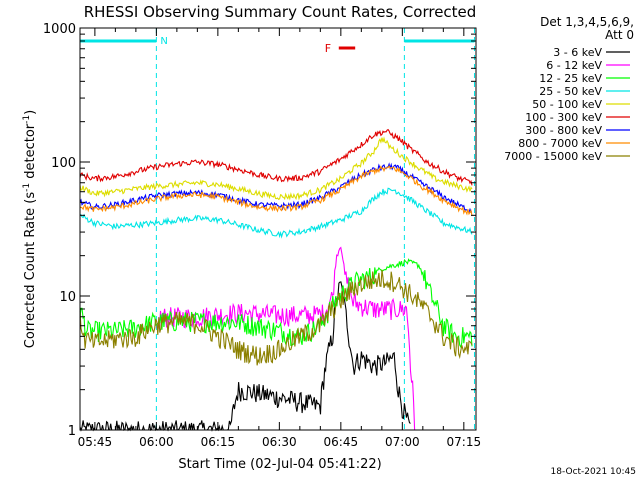  Describe the element at coordinates (63, 163) in the screenshot. I see `y-tick-label-2: 100` at that location.